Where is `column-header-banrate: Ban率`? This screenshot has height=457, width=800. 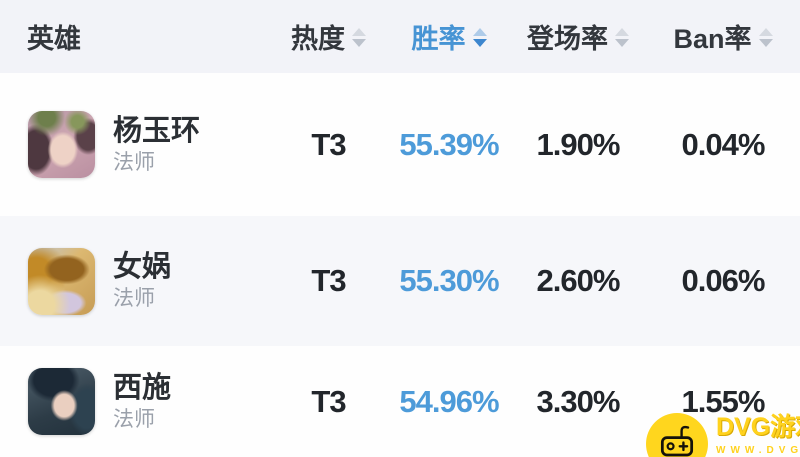 column-header-banrate: Ban率 is located at coordinates (723, 36).